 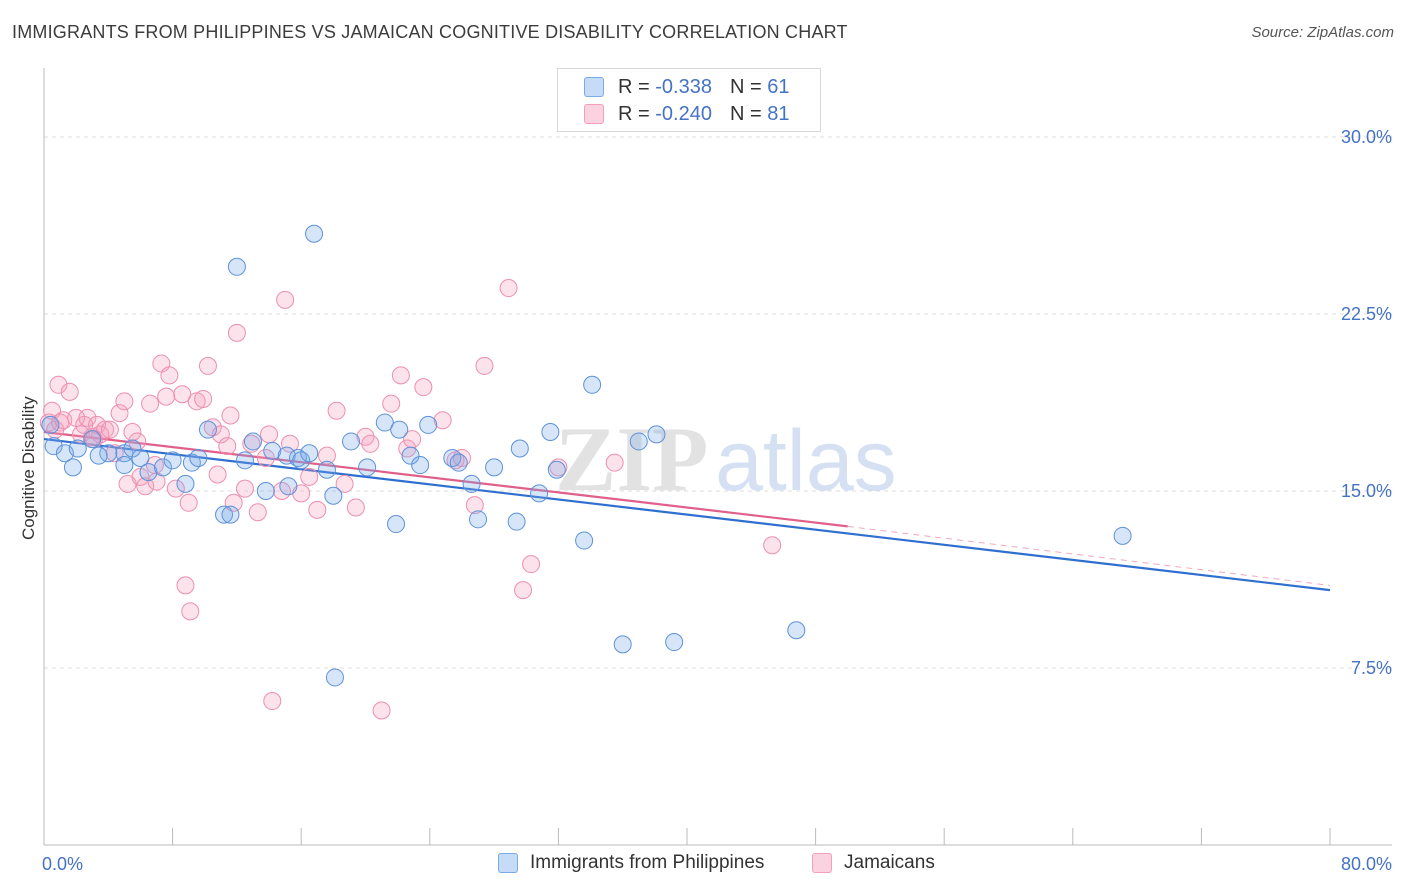 I want to click on y-tick-label: 22.5%, so click(x=1366, y=314).